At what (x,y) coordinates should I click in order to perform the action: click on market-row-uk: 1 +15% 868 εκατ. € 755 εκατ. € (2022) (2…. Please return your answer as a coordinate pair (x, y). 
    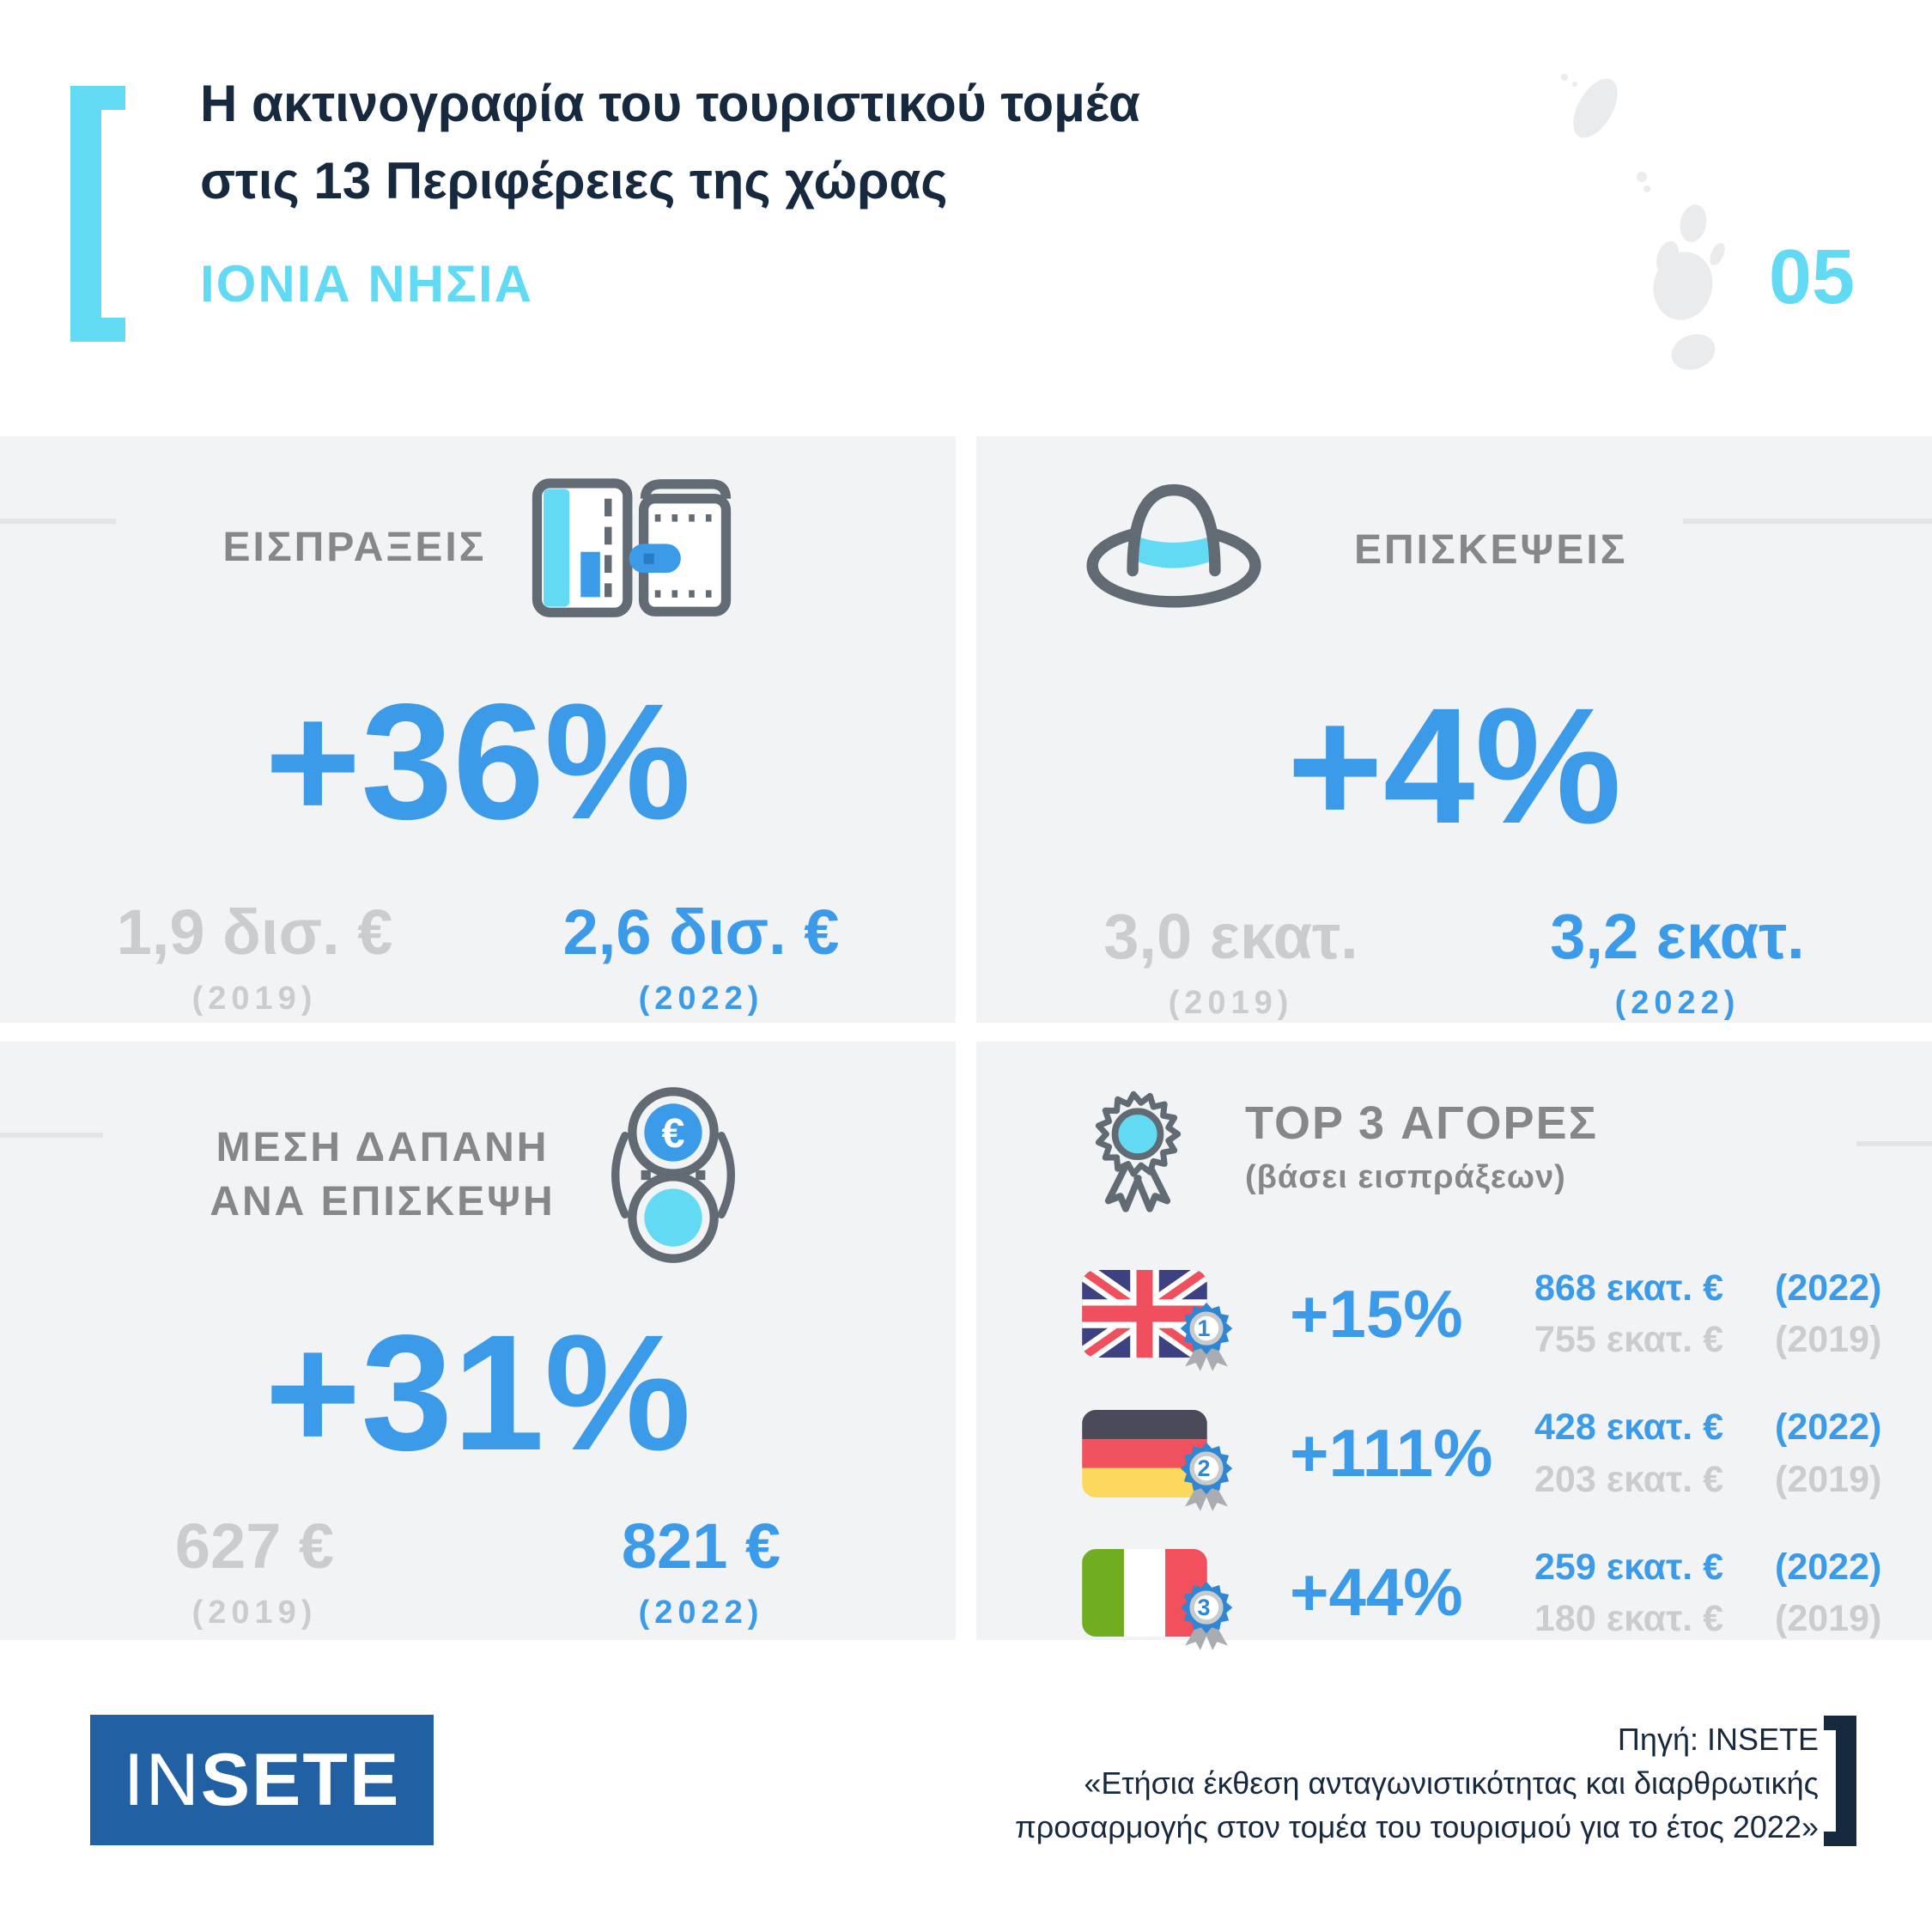
    Looking at the image, I should click on (1506, 1317).